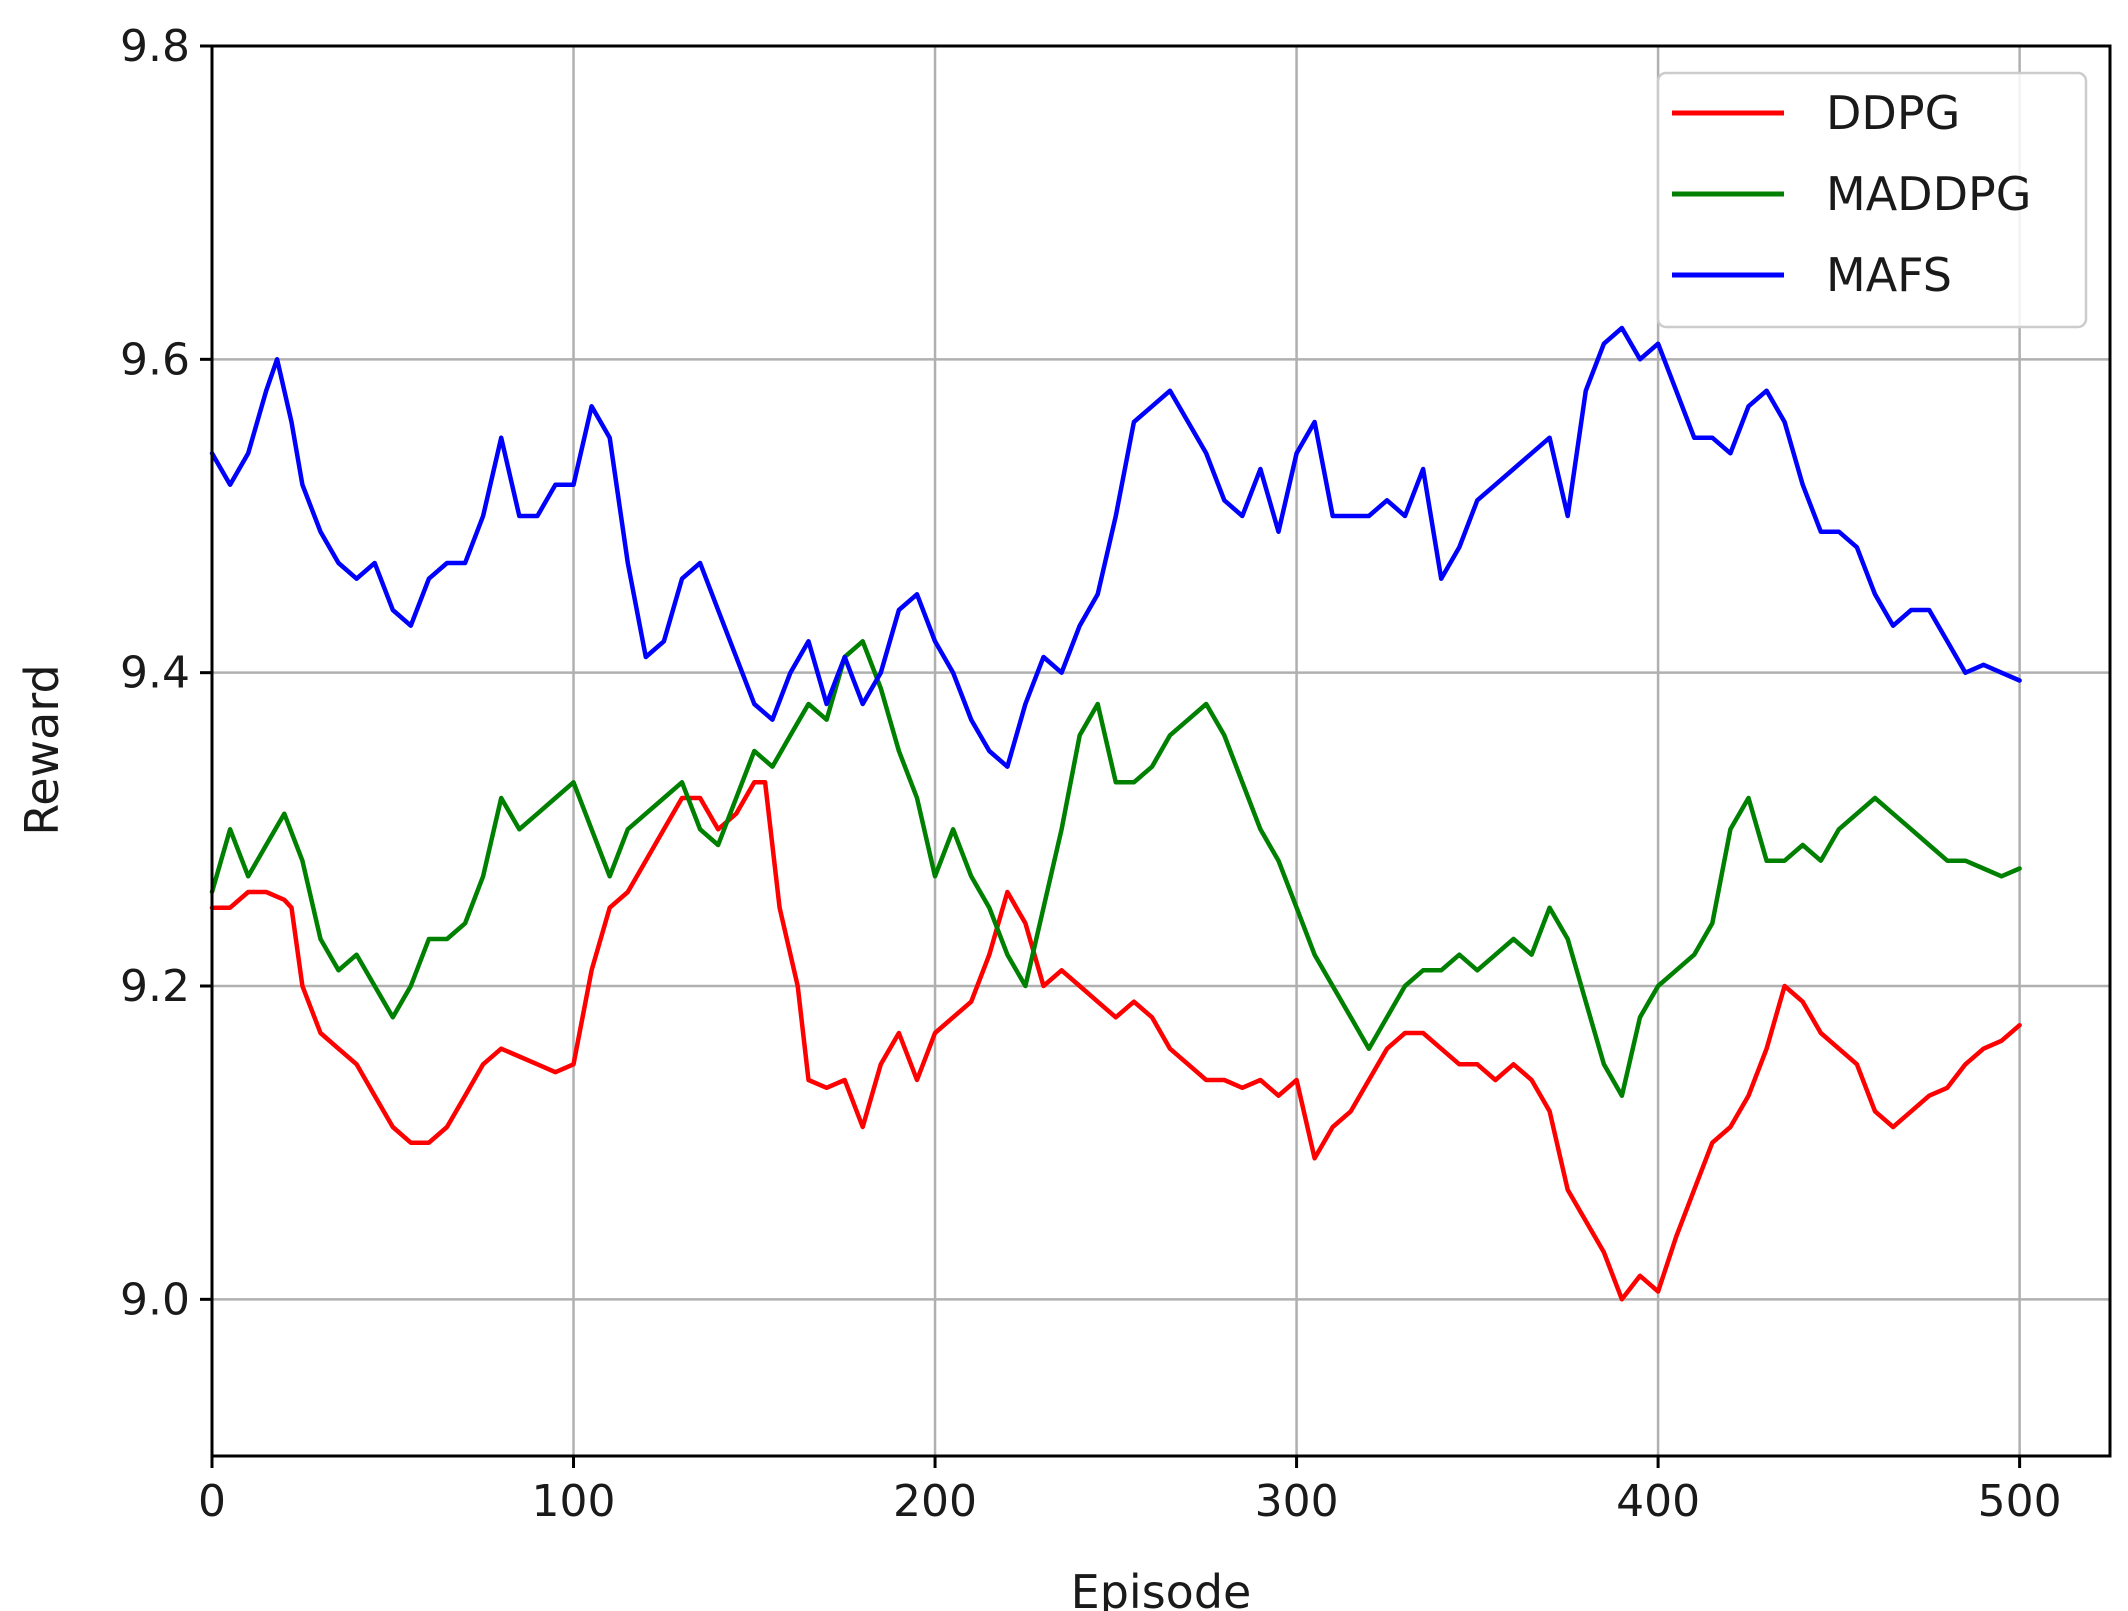  I want to click on x-tick-label: 500, so click(2020, 1501).